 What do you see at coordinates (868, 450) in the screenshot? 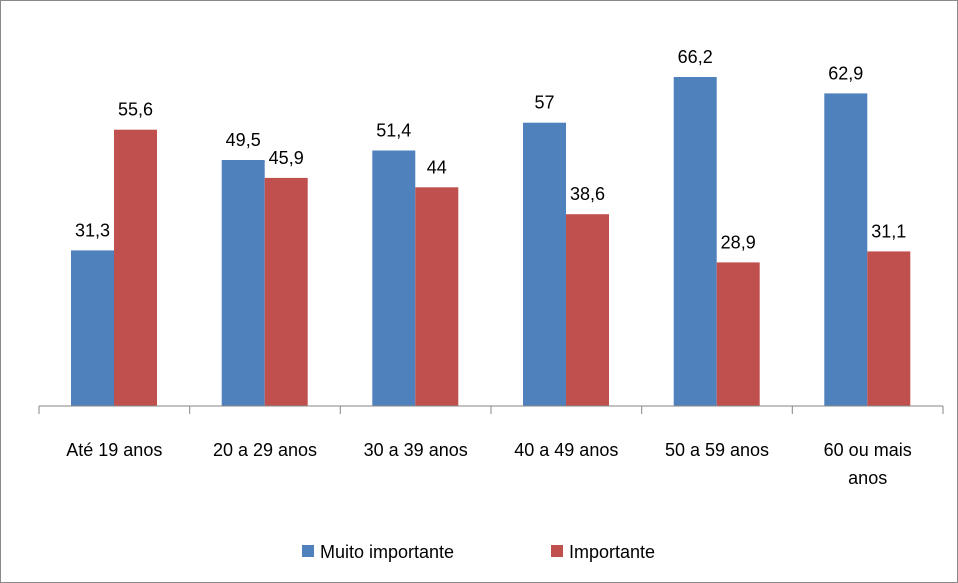
I see `x-tick-label-line: 60 ou mais` at bounding box center [868, 450].